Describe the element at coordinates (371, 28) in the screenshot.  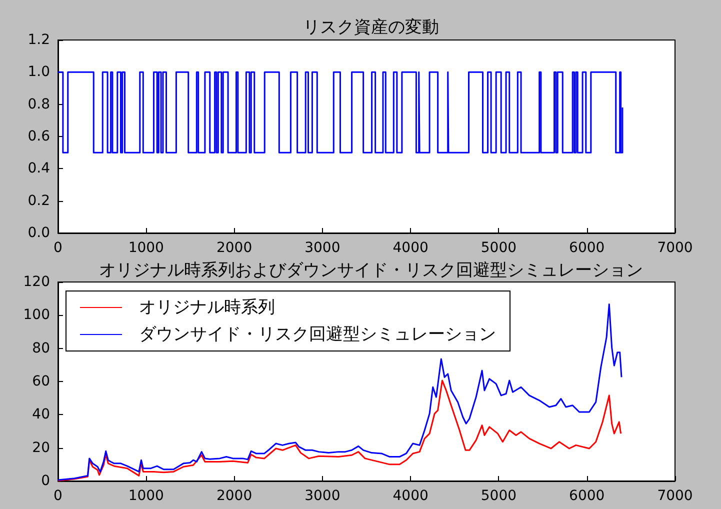
I see `chart-title: リスク資産の変動` at that location.